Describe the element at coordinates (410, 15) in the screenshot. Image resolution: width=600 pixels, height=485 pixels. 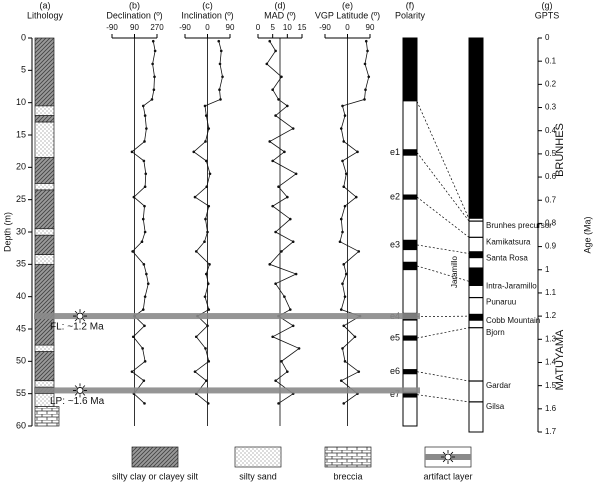
I see `panel-title: Polarity` at that location.